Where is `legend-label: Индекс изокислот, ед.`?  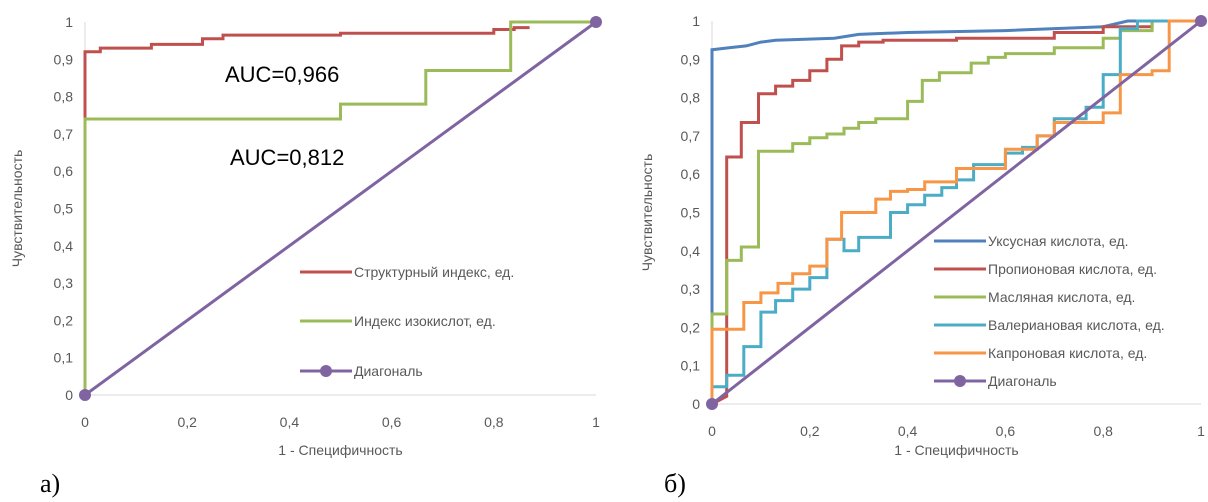 legend-label: Индекс изокислот, ед. is located at coordinates (425, 321).